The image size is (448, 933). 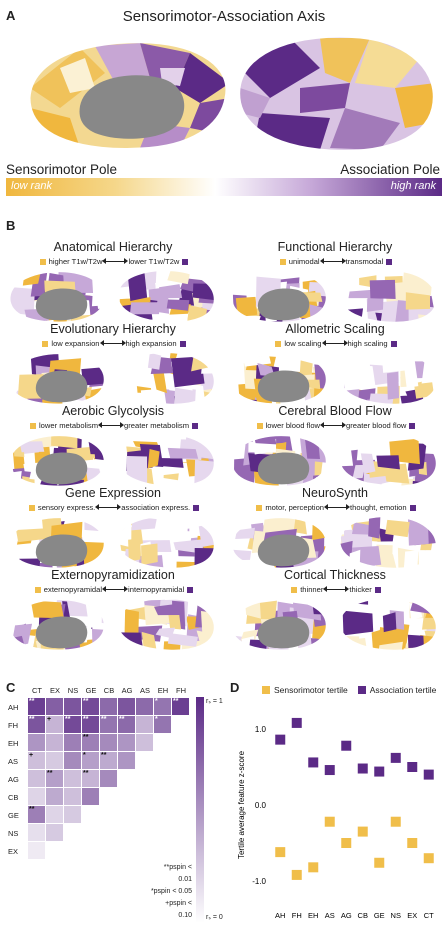 I want to click on feature-map-legend: sensory express. association express., so click(x=114, y=507).